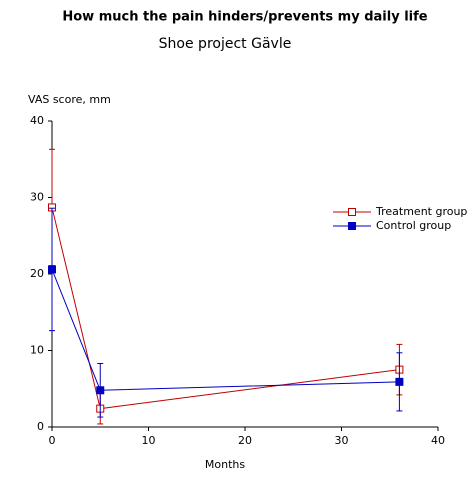  I want to click on x-tick-label: 30, so click(342, 440).